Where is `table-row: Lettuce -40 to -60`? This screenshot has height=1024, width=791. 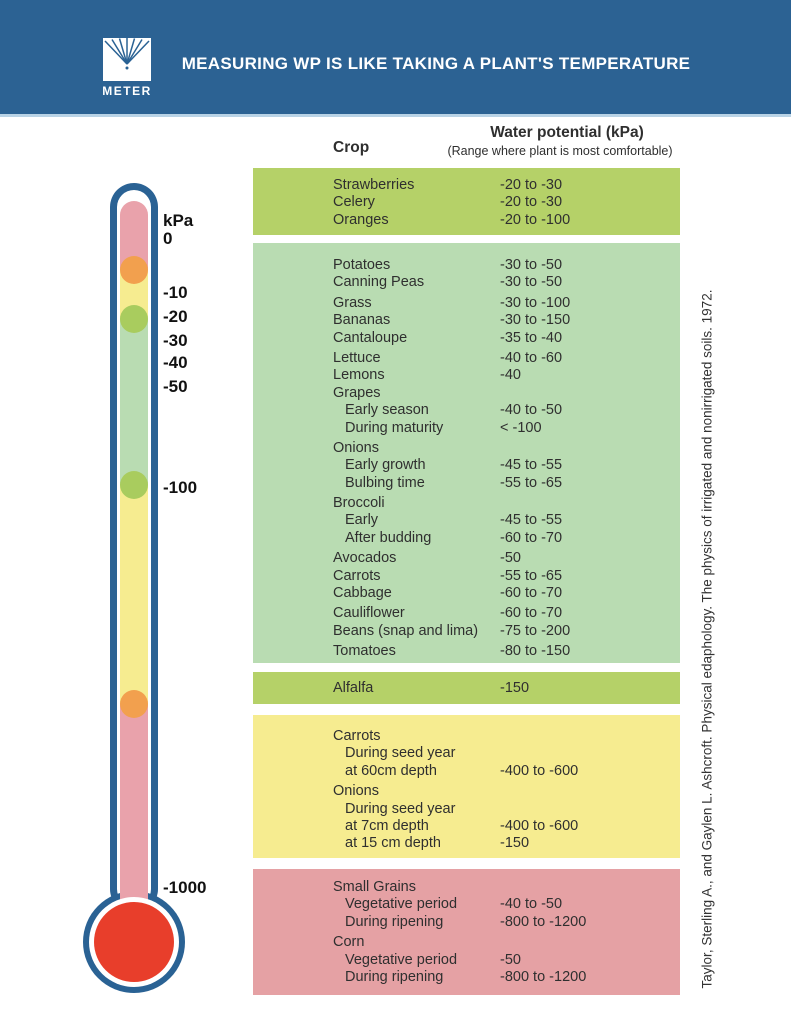 table-row: Lettuce -40 to -60 is located at coordinates (466, 358).